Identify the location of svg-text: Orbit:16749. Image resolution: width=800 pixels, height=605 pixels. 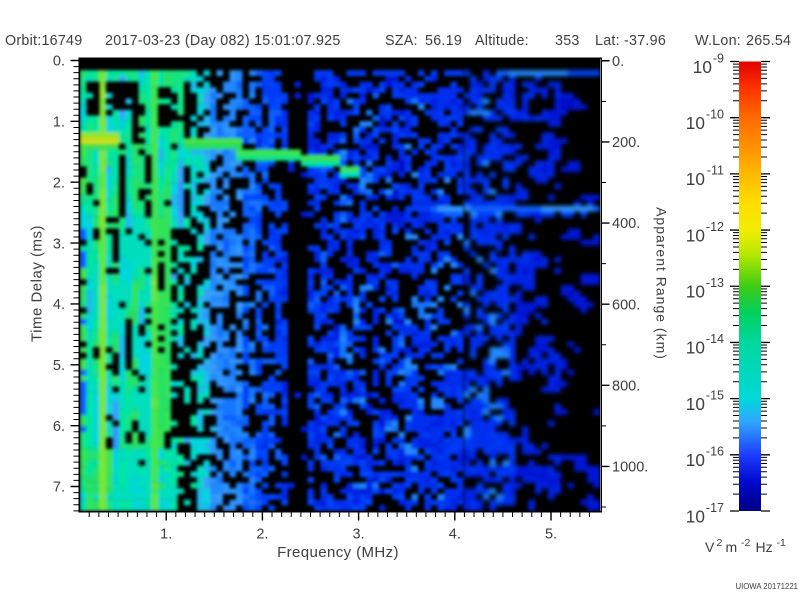
(43, 41).